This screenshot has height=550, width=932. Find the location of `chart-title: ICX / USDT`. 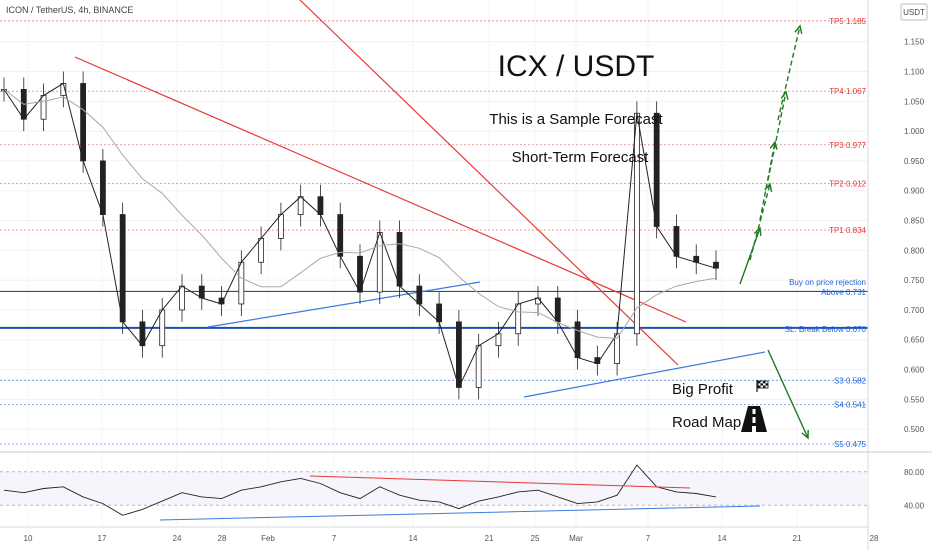

chart-title: ICX / USDT is located at coordinates (576, 66).